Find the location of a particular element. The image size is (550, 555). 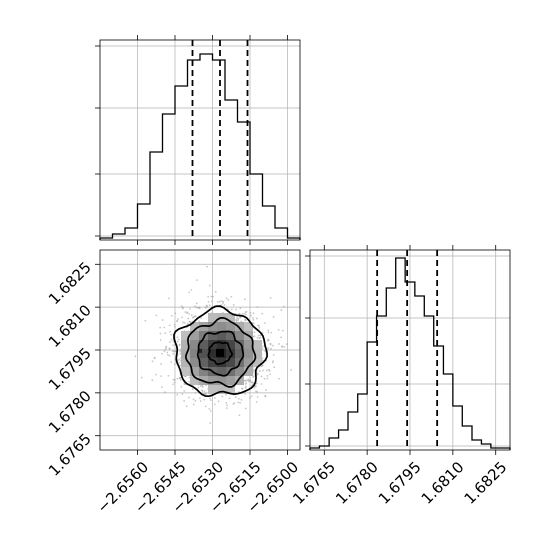

joint-ytick-label-1: 1.6780 is located at coordinates (70, 412).